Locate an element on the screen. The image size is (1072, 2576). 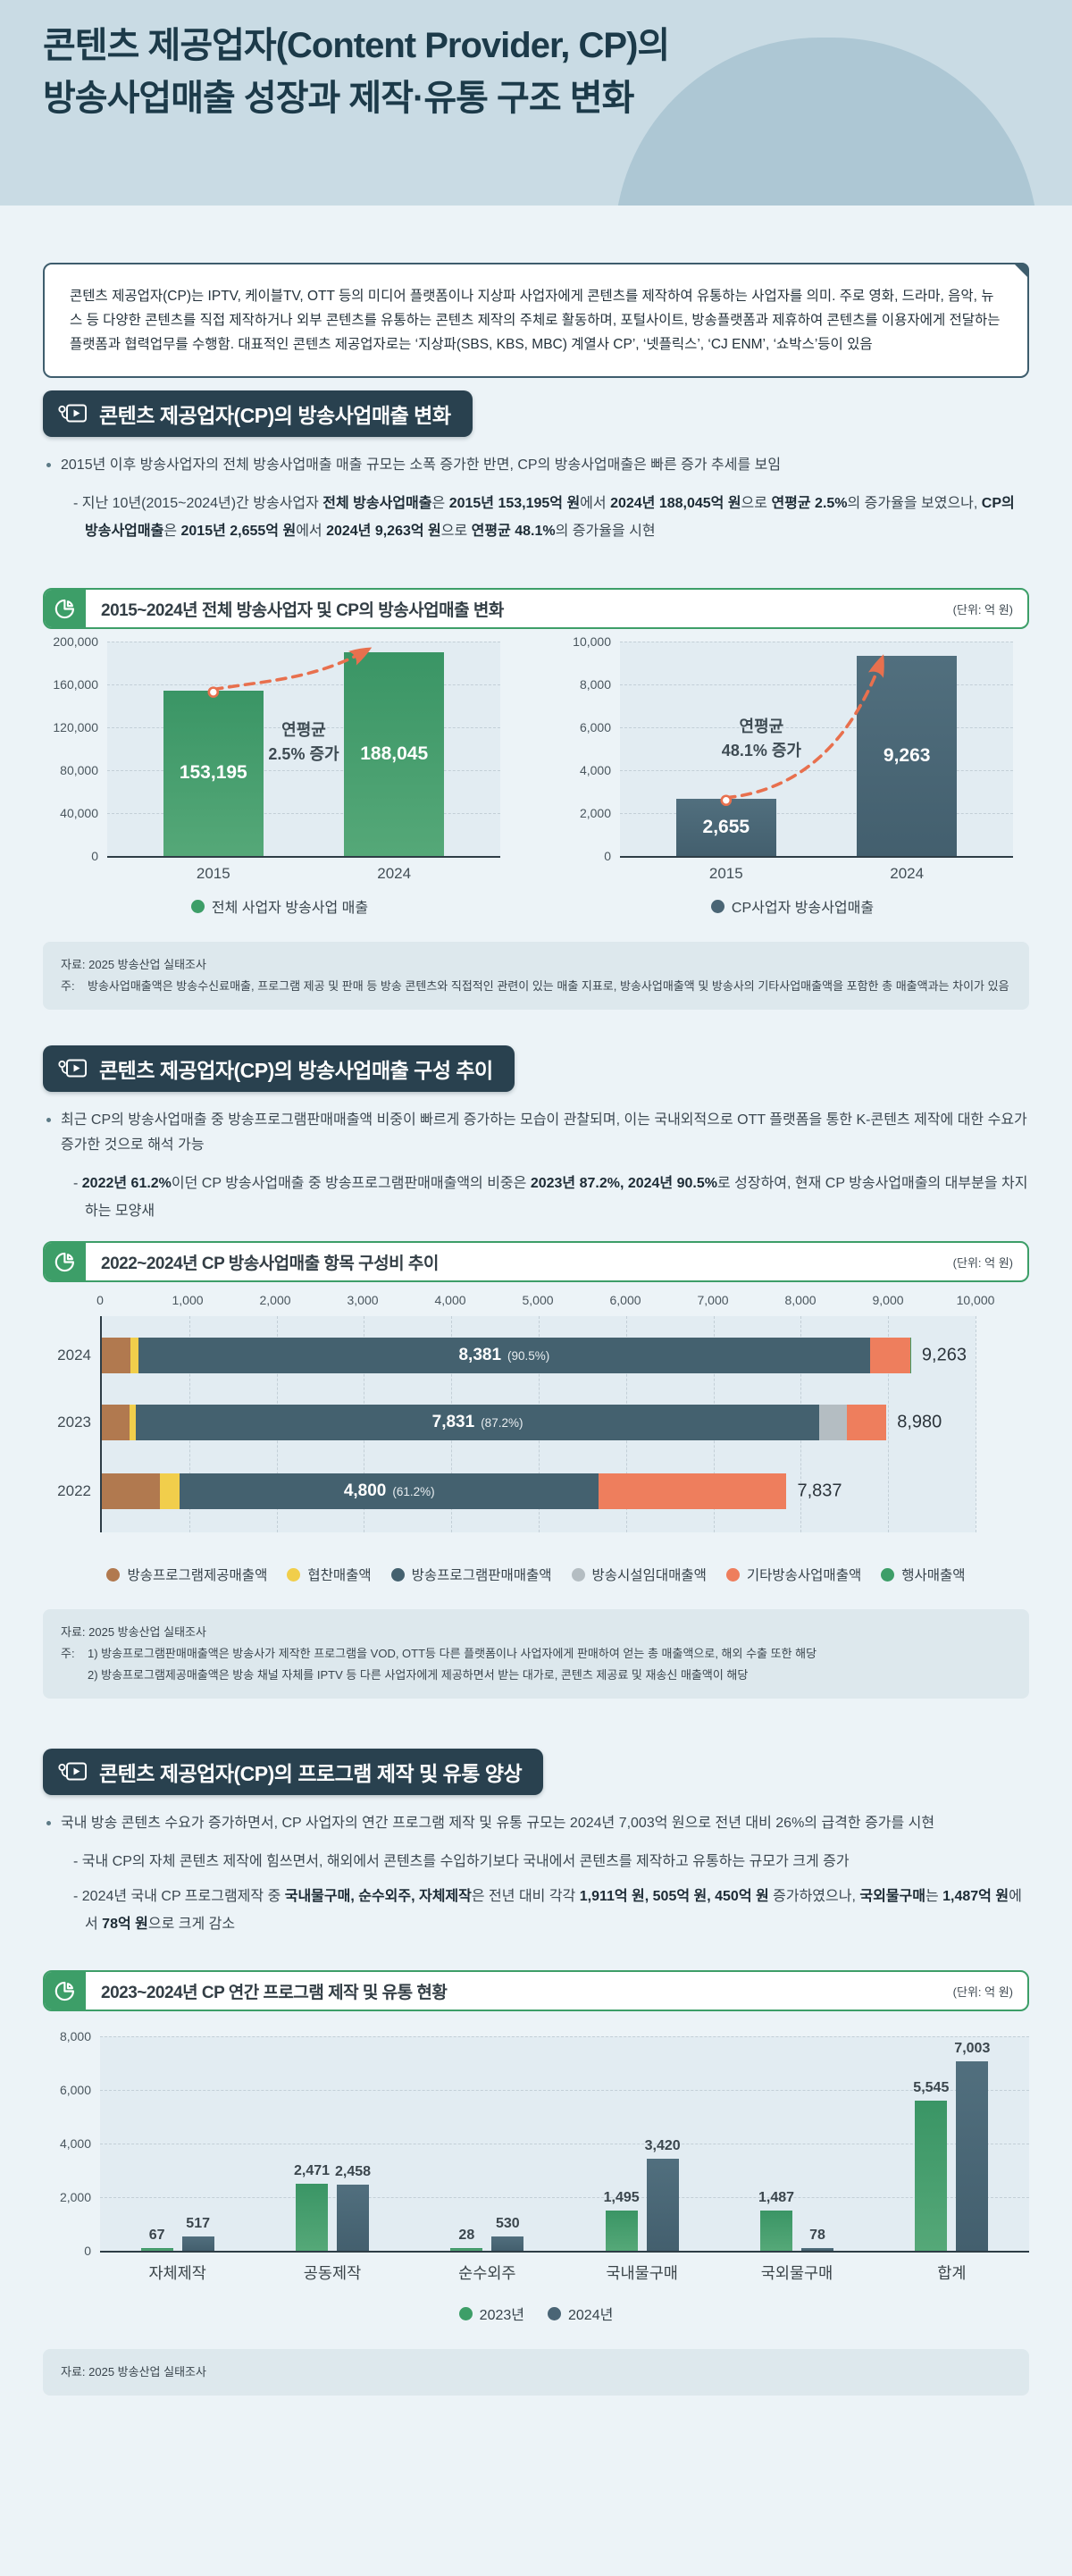
segment-협찬매출액 is located at coordinates (169, 1491).